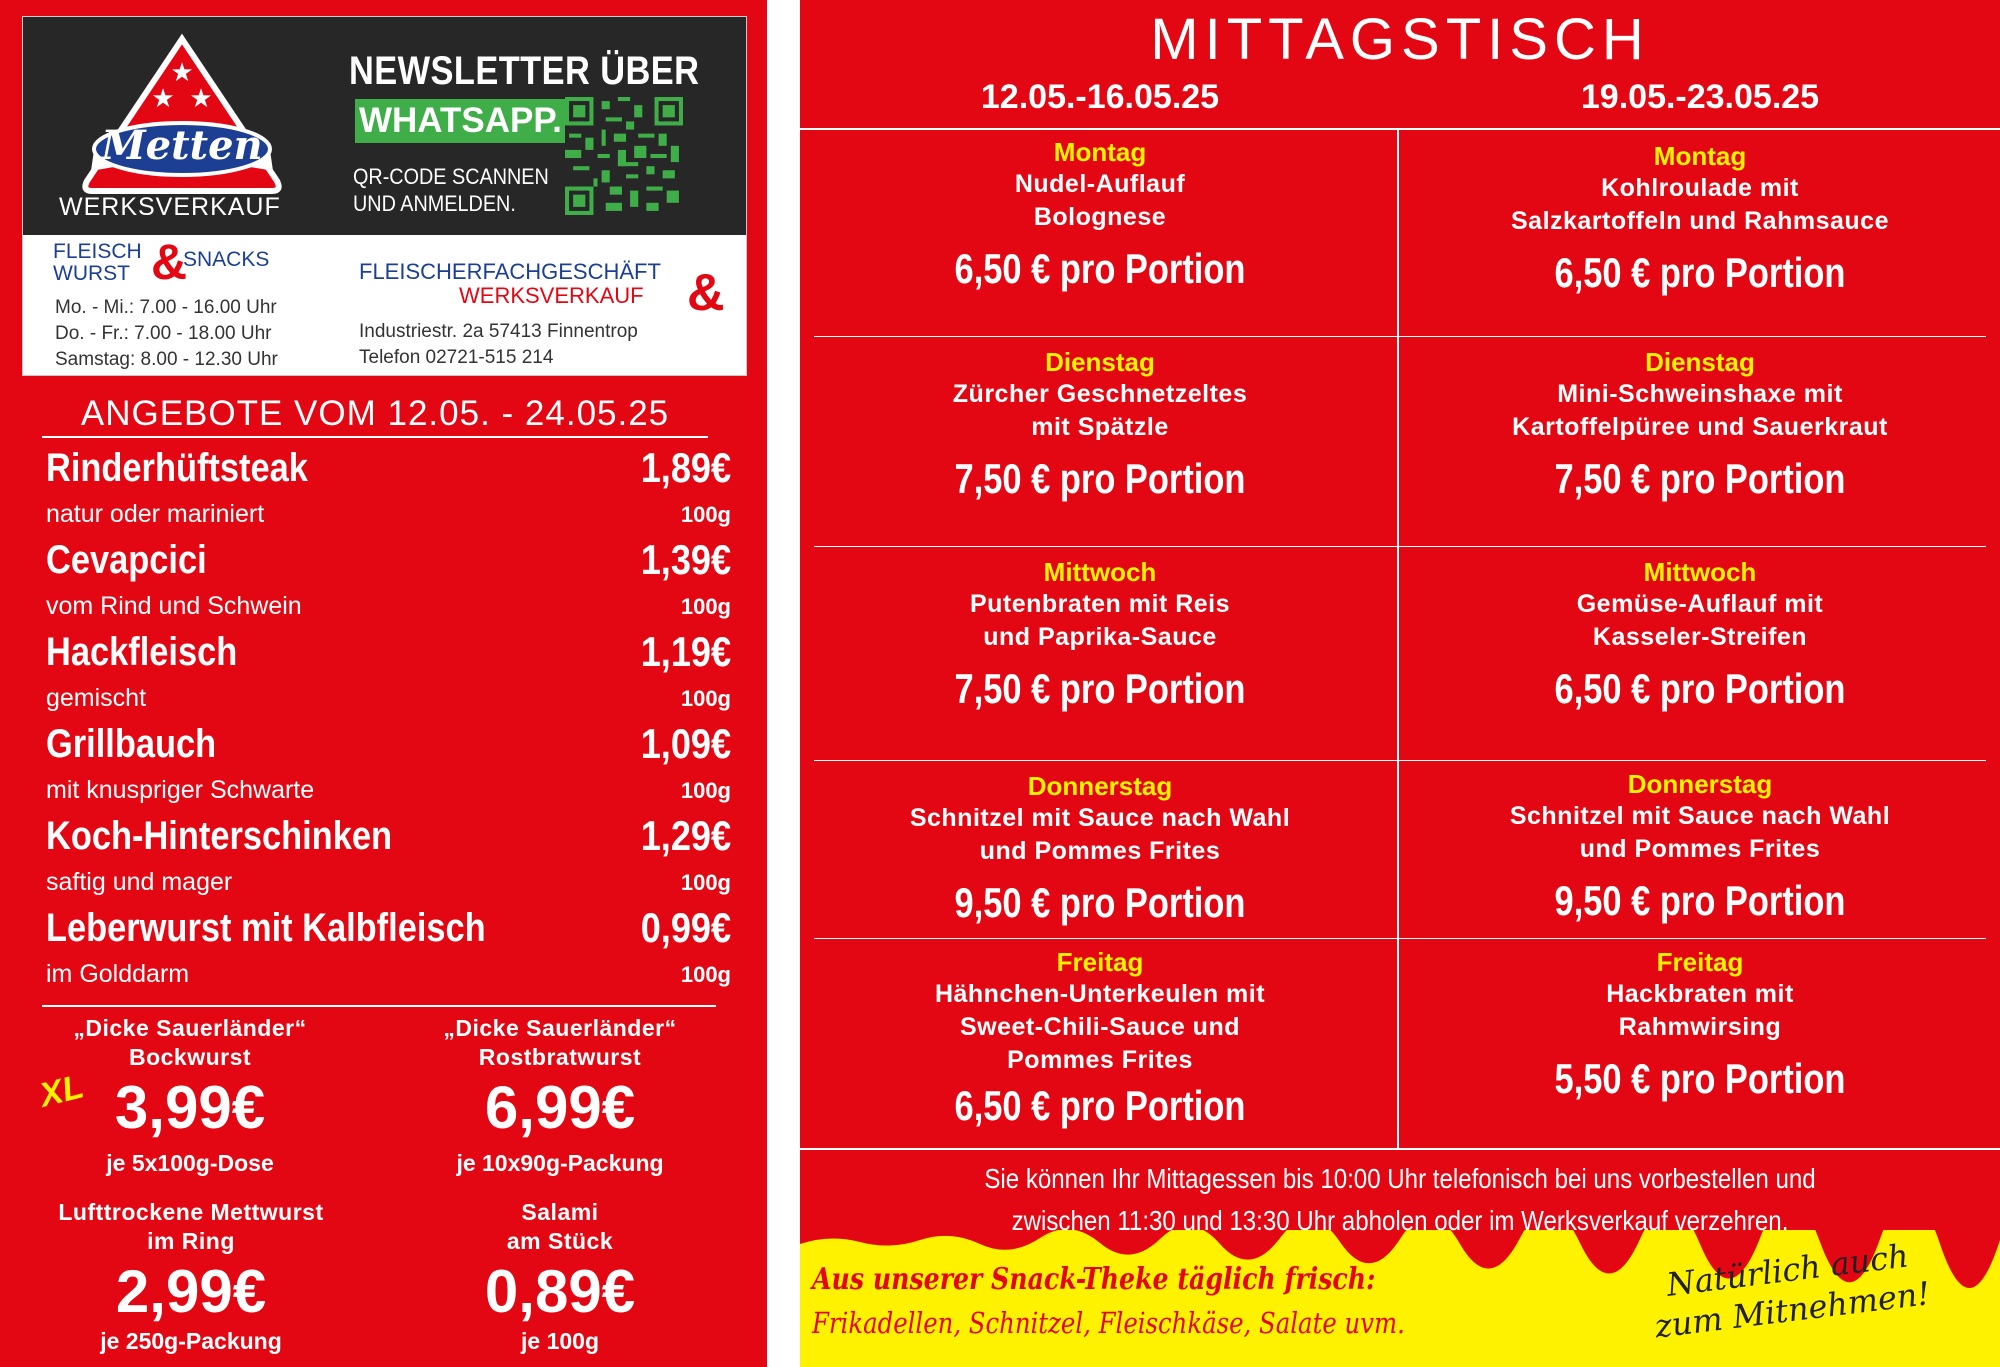 The width and height of the screenshot is (2000, 1367). I want to click on special-price: 3,99€, so click(190, 1107).